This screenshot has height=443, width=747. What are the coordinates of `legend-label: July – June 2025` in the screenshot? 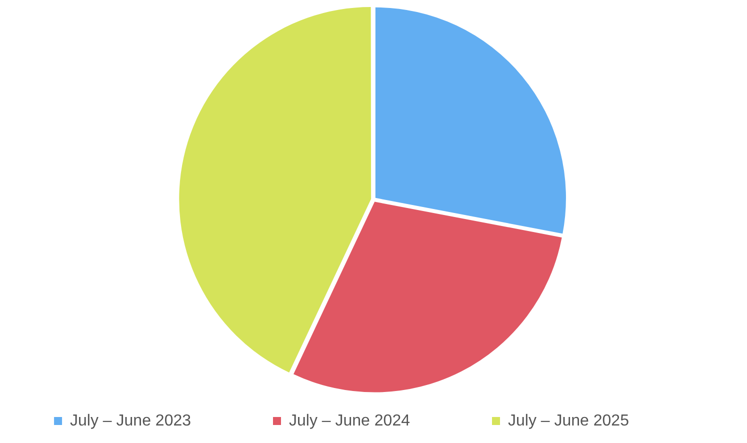 It's located at (600, 421).